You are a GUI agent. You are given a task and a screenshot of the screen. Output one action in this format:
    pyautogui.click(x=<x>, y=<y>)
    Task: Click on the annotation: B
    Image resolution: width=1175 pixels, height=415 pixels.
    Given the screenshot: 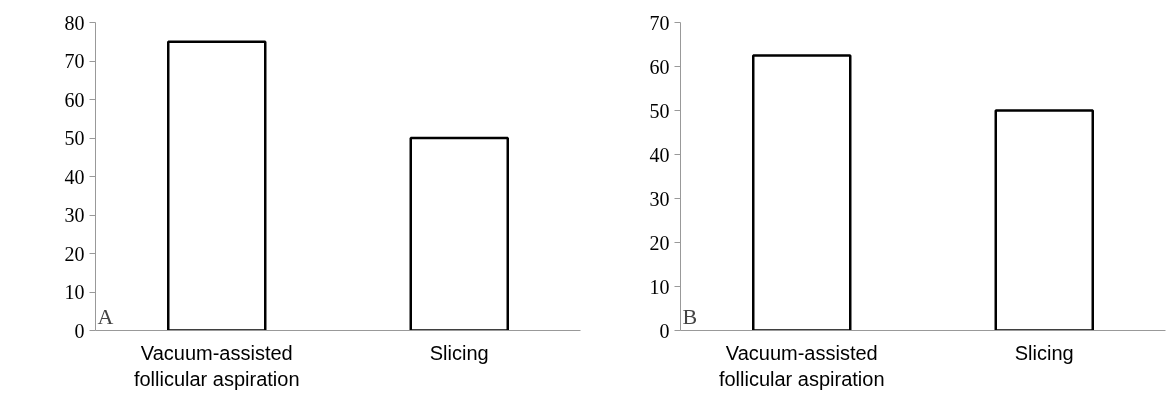 What is the action you would take?
    pyautogui.click(x=690, y=316)
    